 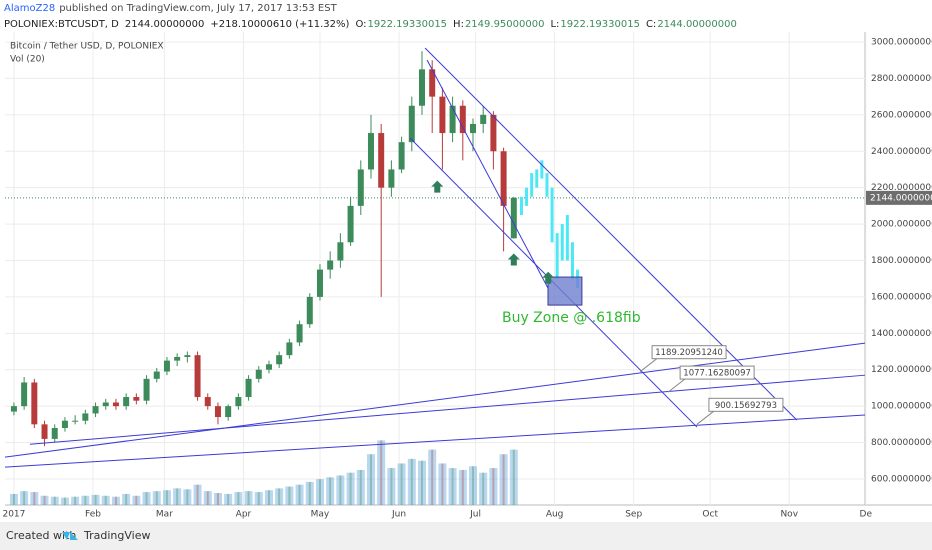 I want to click on ohlc-value: 1922.19330015, so click(x=600, y=24).